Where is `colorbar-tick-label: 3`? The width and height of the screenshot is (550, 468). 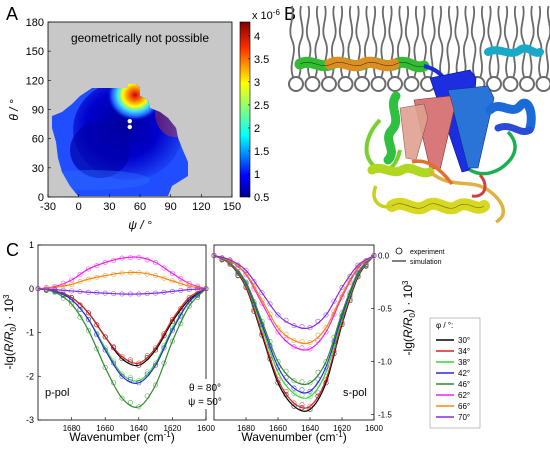
colorbar-tick-label: 3 is located at coordinates (257, 83).